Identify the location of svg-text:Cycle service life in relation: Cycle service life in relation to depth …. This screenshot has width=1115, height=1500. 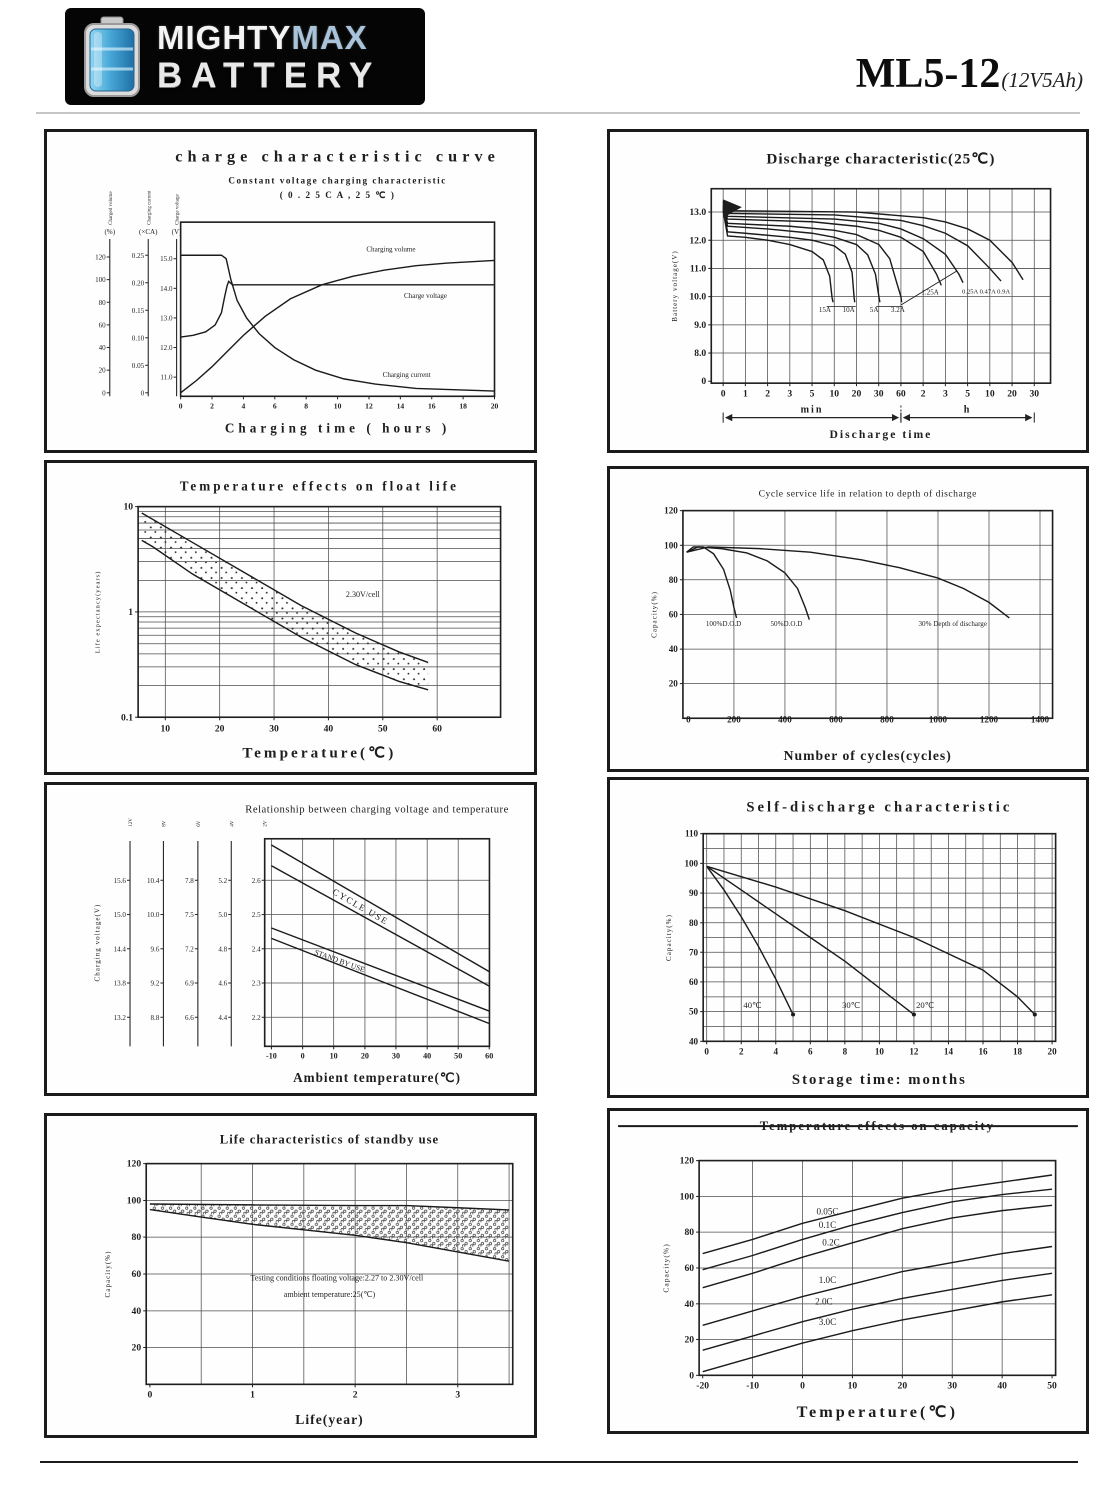
(868, 493).